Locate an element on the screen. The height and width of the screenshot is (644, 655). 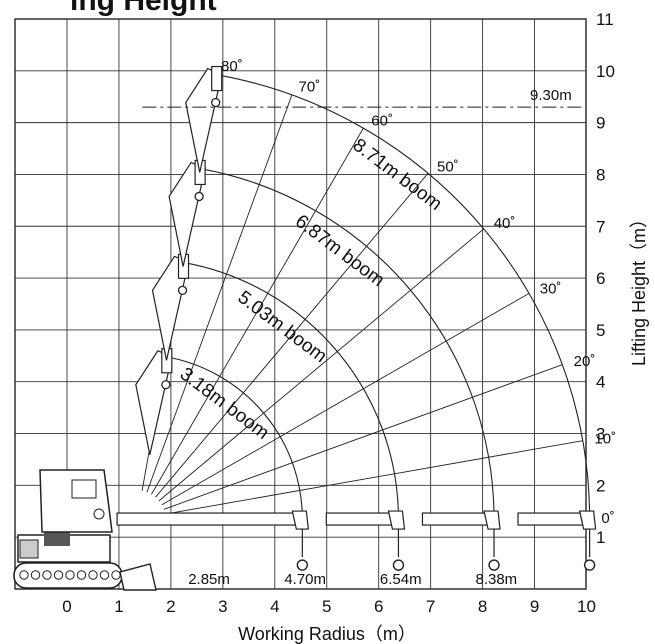
y-axis-title: Lifting Height（m） is located at coordinates (639, 288).